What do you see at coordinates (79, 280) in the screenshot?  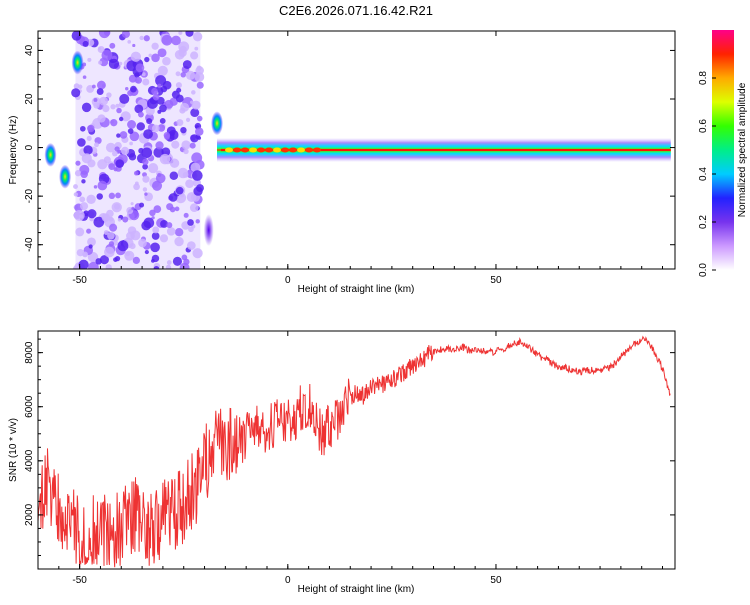 I see `x-tick-label: -50` at bounding box center [79, 280].